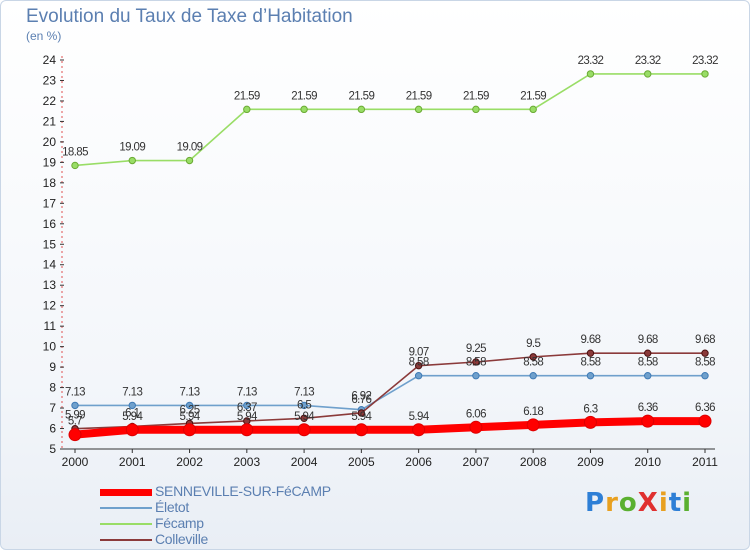 This screenshot has width=750, height=550. What do you see at coordinates (189, 16) in the screenshot?
I see `chart-title: Evolution du Taux de Taxe d’Habitation` at bounding box center [189, 16].